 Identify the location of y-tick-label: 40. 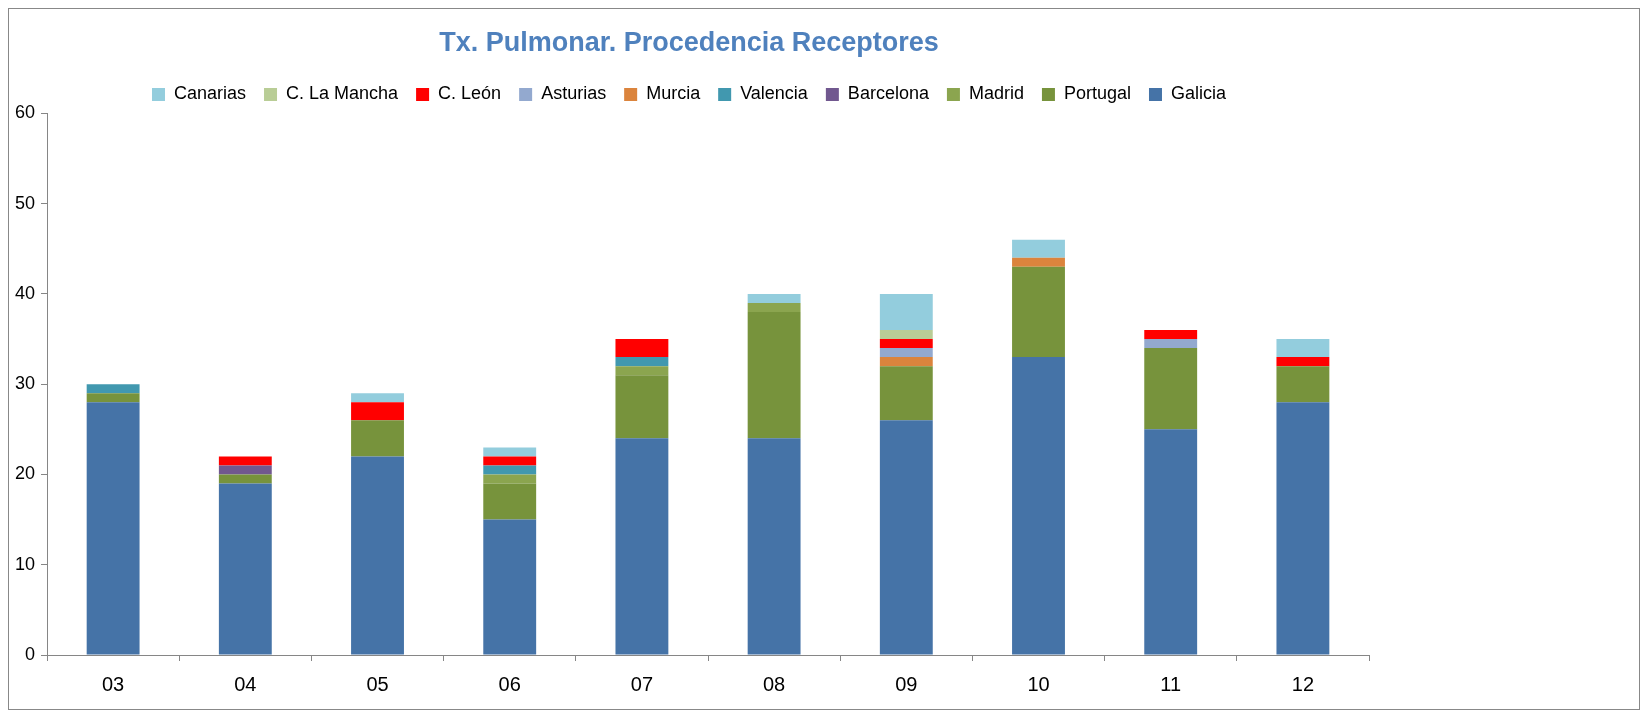
(25, 292).